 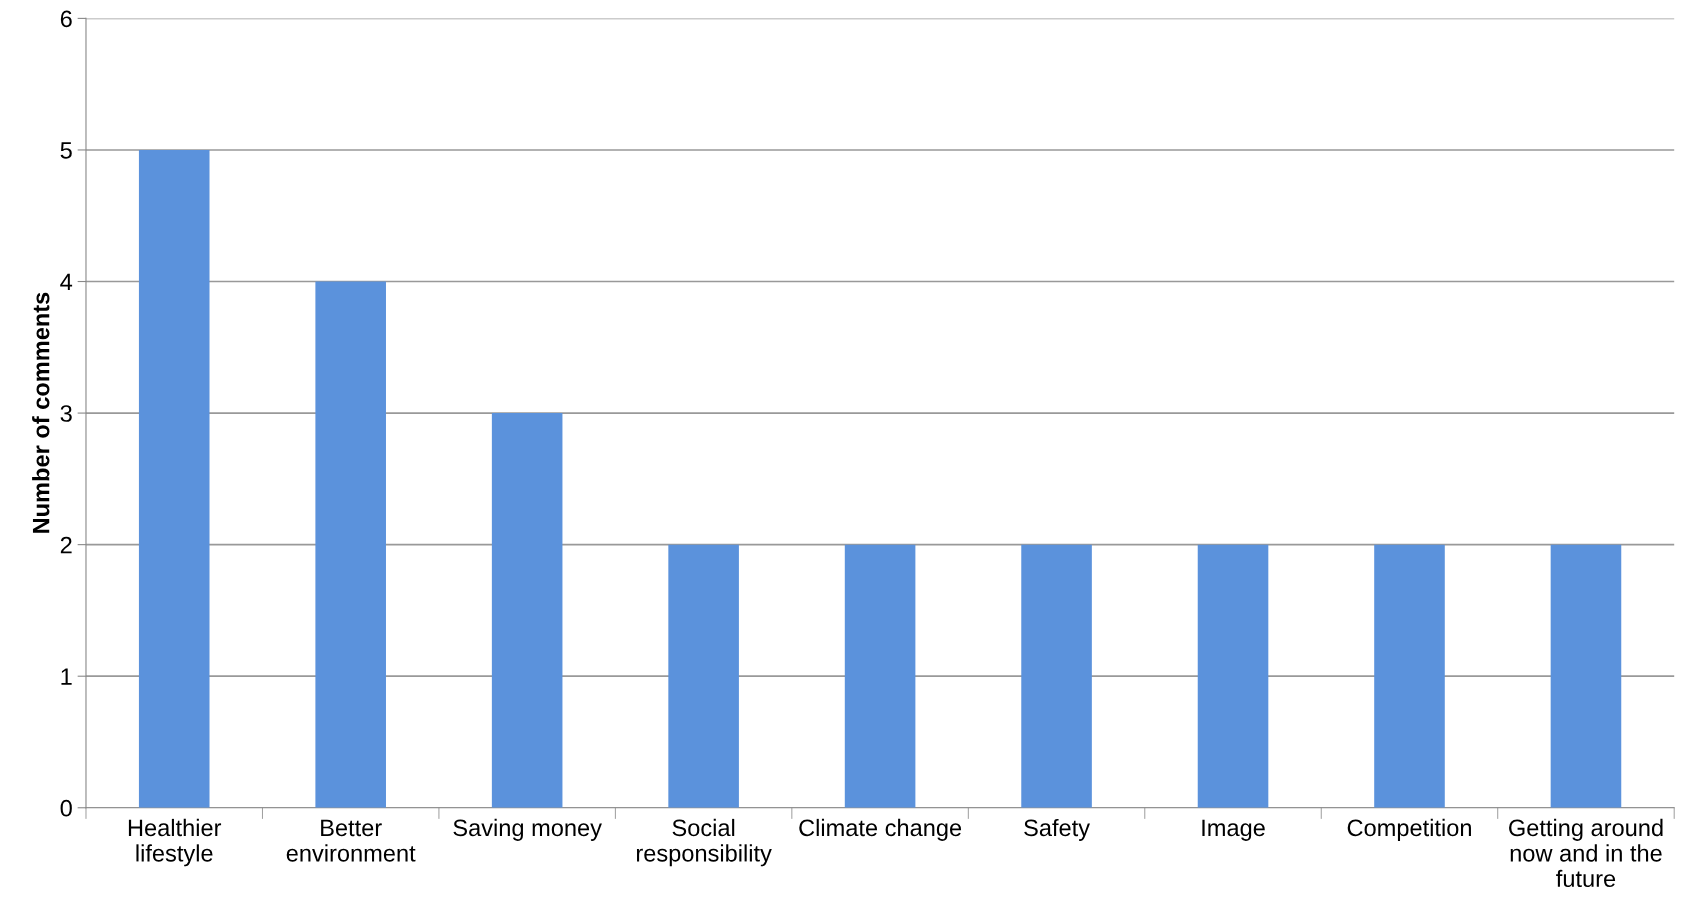 What do you see at coordinates (1586, 853) in the screenshot?
I see `x-tick-label: Getting around now and in the future` at bounding box center [1586, 853].